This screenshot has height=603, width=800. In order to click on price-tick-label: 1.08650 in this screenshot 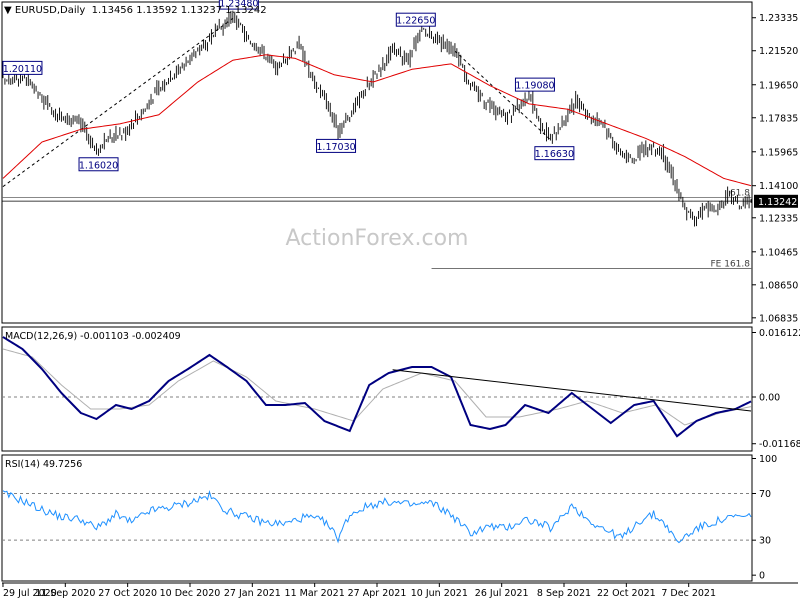, I will do `click(778, 285)`.